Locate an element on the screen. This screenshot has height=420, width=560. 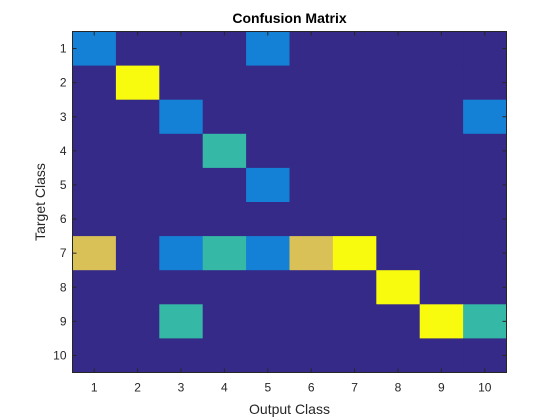
heatmap-cell-r8-c3 is located at coordinates (181, 287).